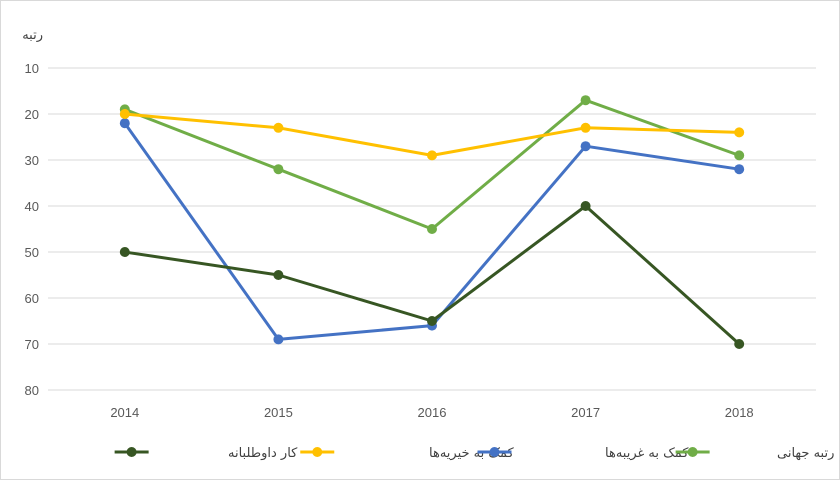 The width and height of the screenshot is (840, 480). I want to click on x-tick-label: 2014, so click(124, 412).